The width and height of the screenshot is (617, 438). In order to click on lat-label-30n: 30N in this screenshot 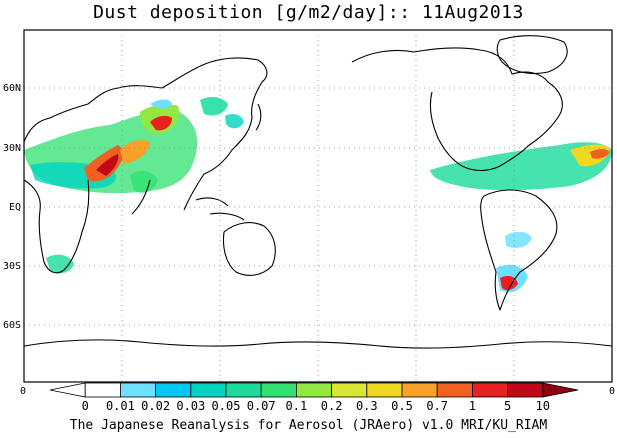, I will do `click(12, 148)`.